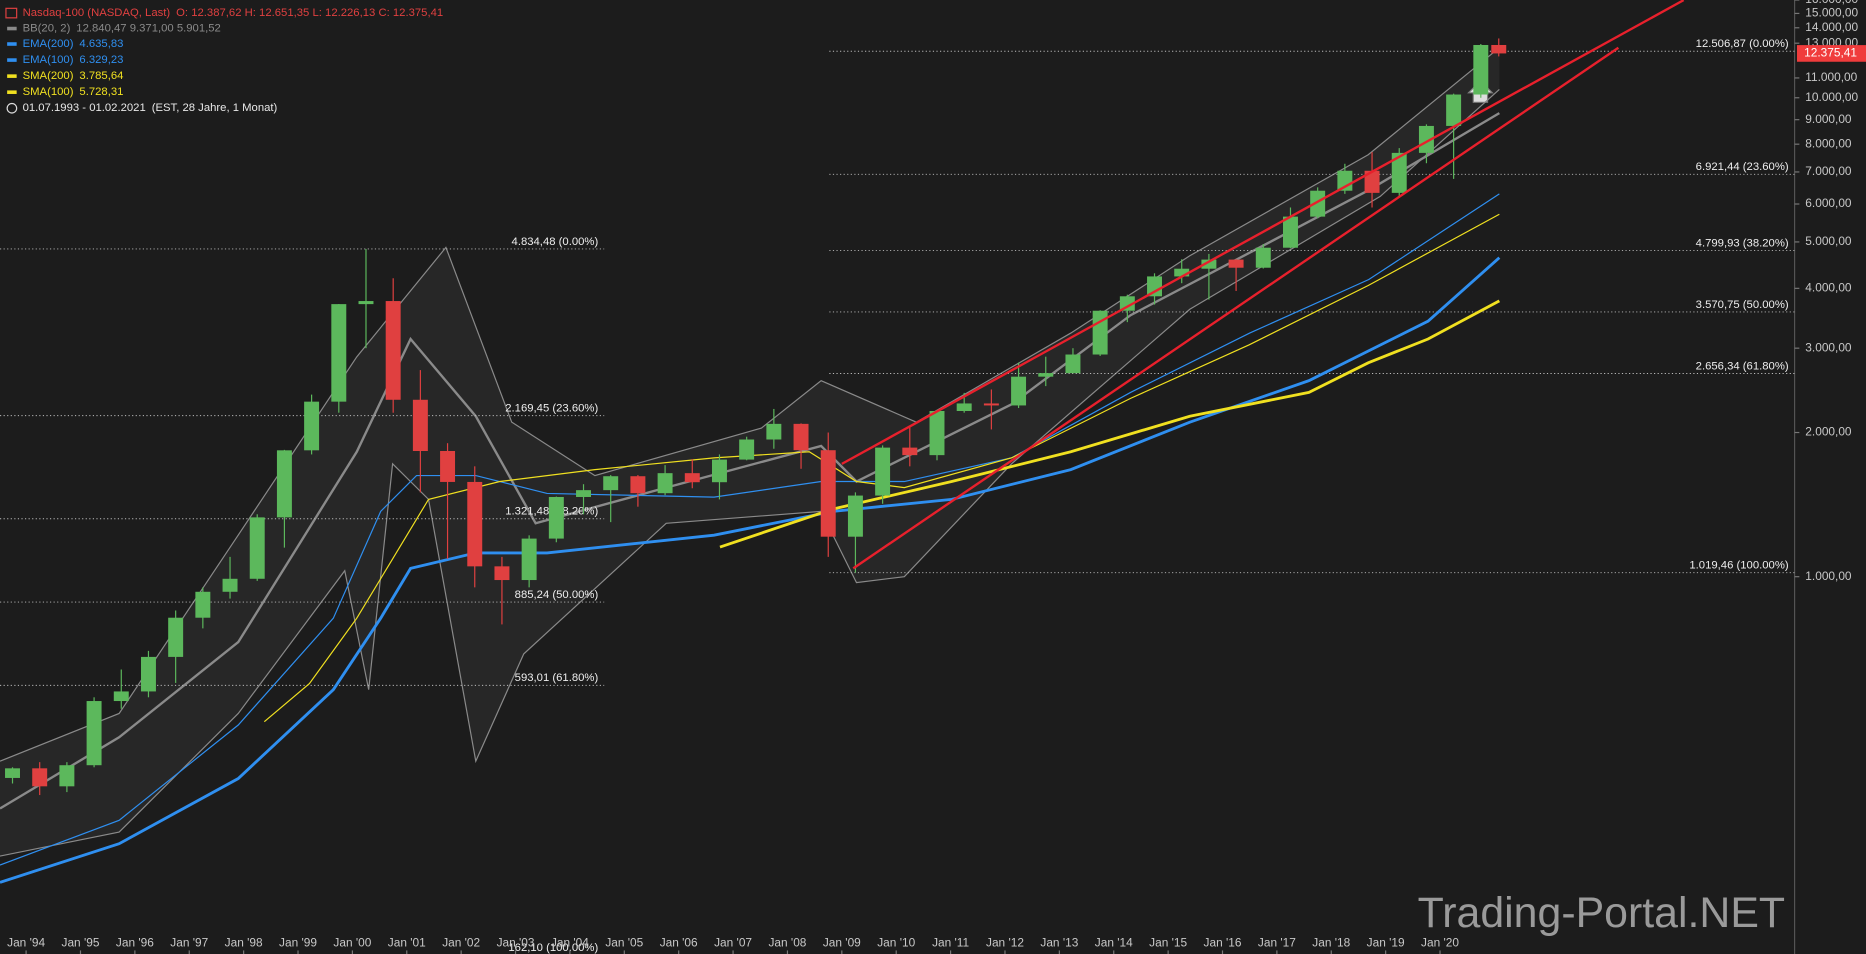  Describe the element at coordinates (48, 92) in the screenshot. I see `legend-text: SMA(100)` at that location.